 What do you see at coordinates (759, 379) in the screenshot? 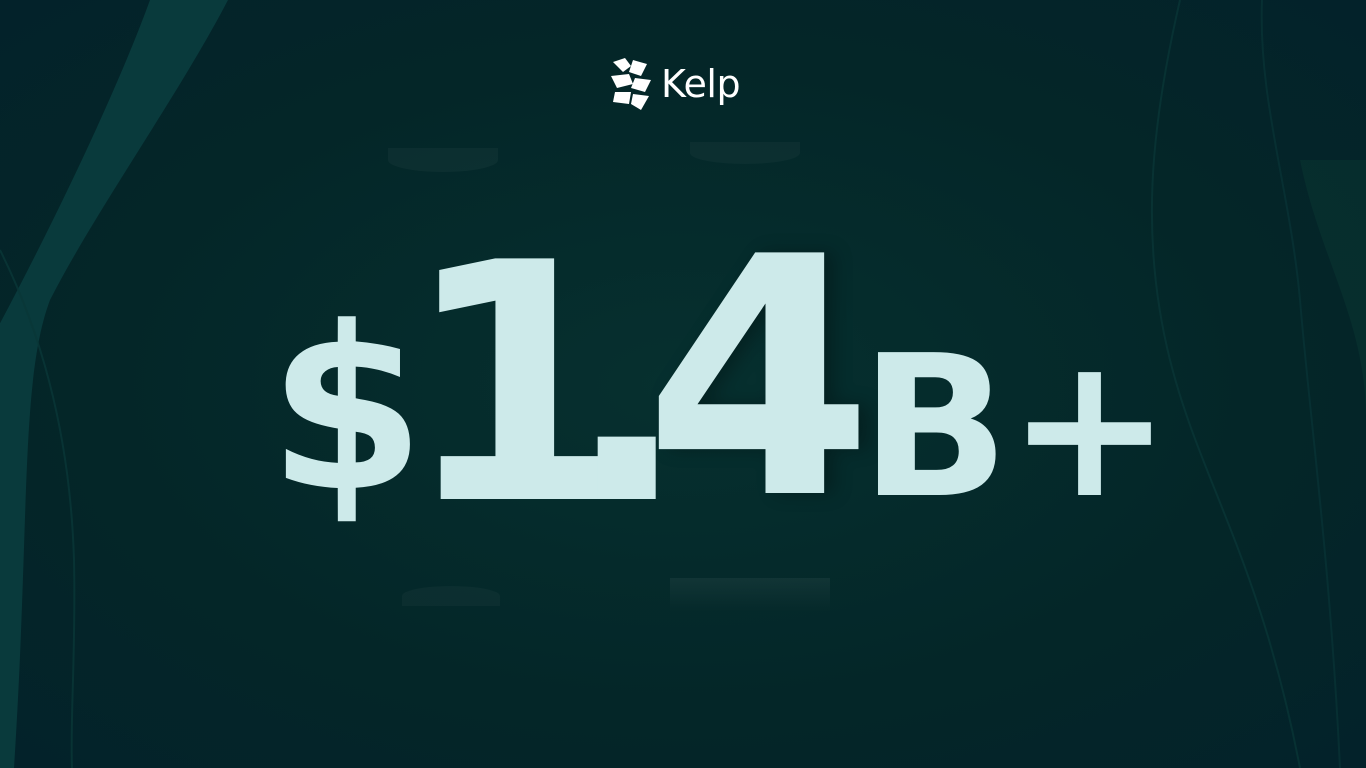
I see `figure-fraction-digit: 4` at bounding box center [759, 379].